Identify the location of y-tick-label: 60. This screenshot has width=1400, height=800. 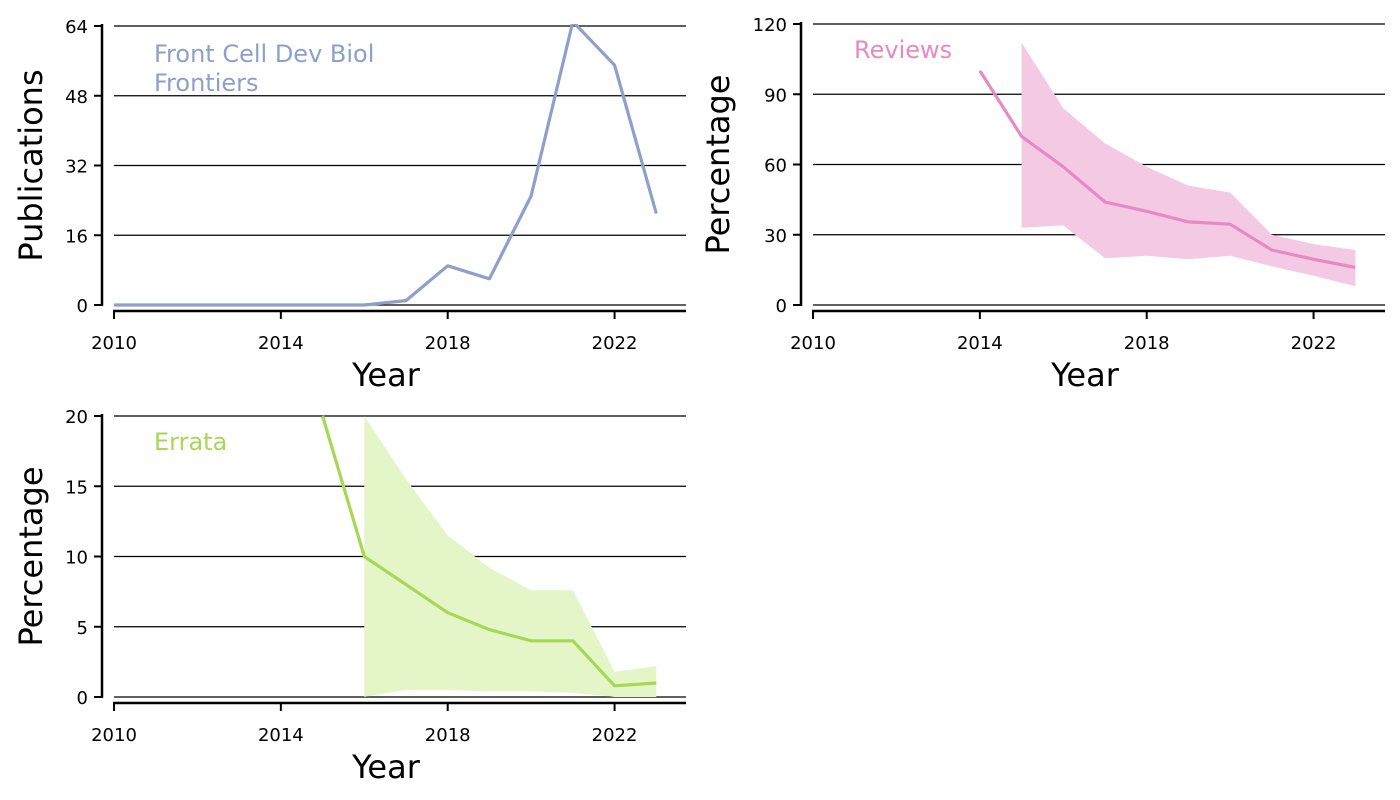
(775, 166).